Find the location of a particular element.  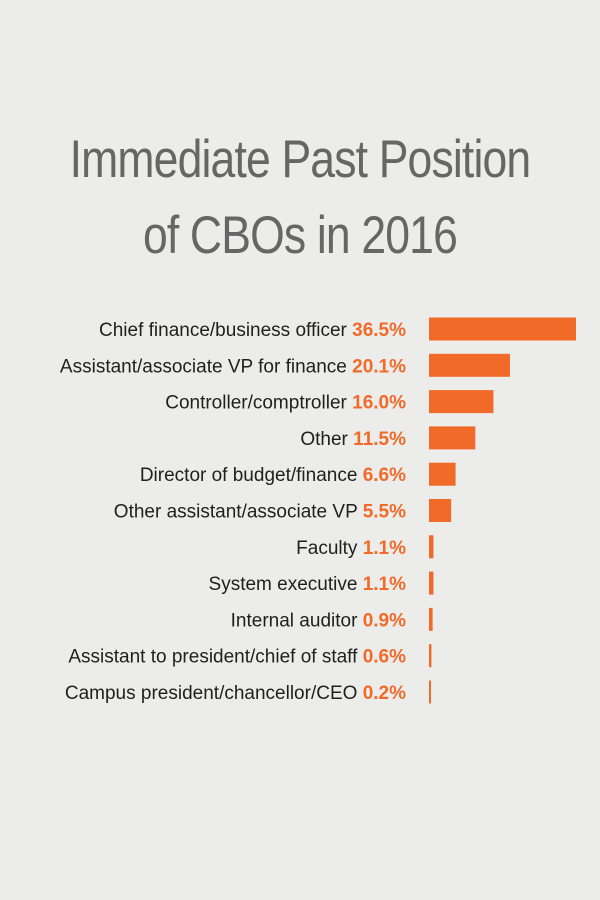

value-label: 6.6% is located at coordinates (384, 475).